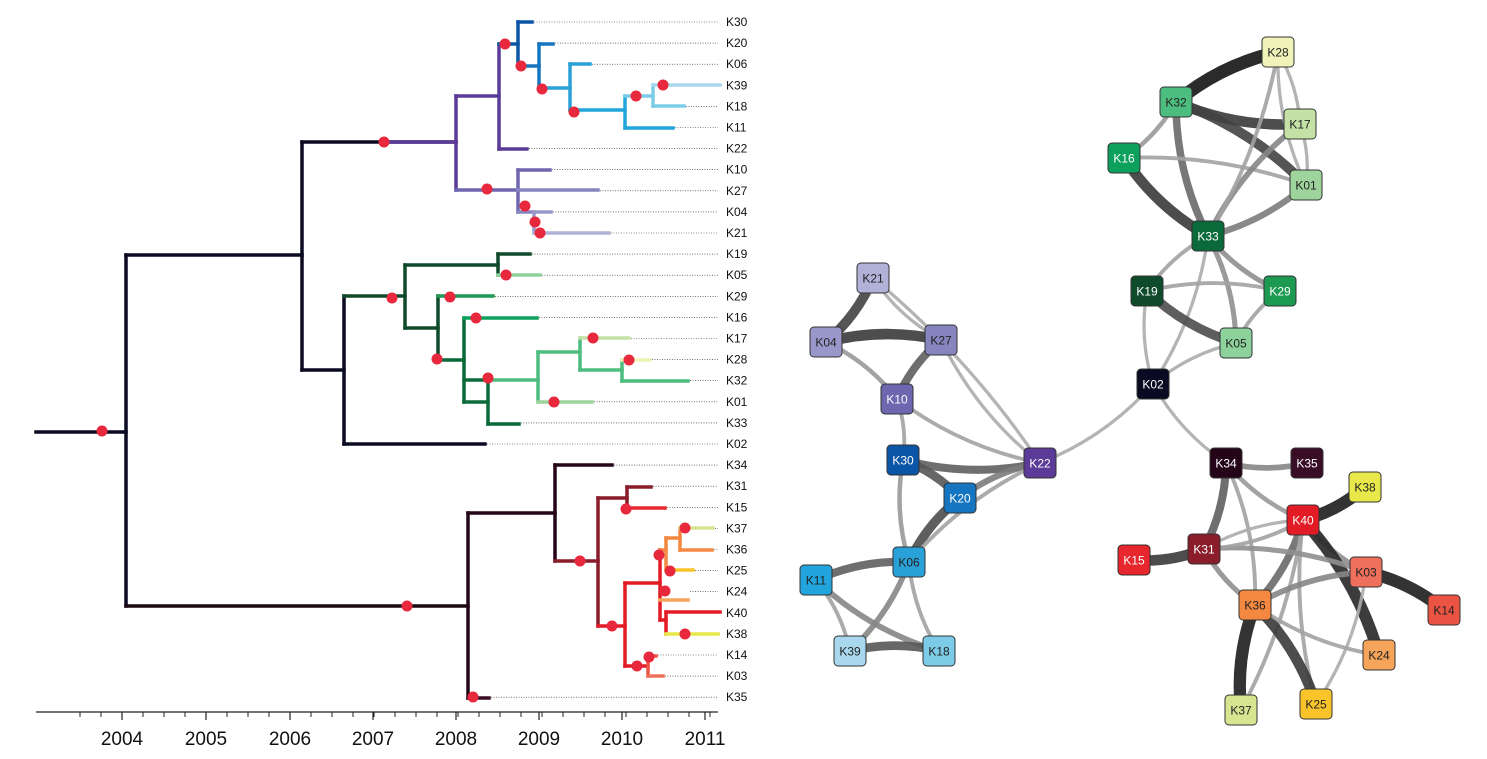  Describe the element at coordinates (737, 550) in the screenshot. I see `leaf-label-k36: K36` at that location.